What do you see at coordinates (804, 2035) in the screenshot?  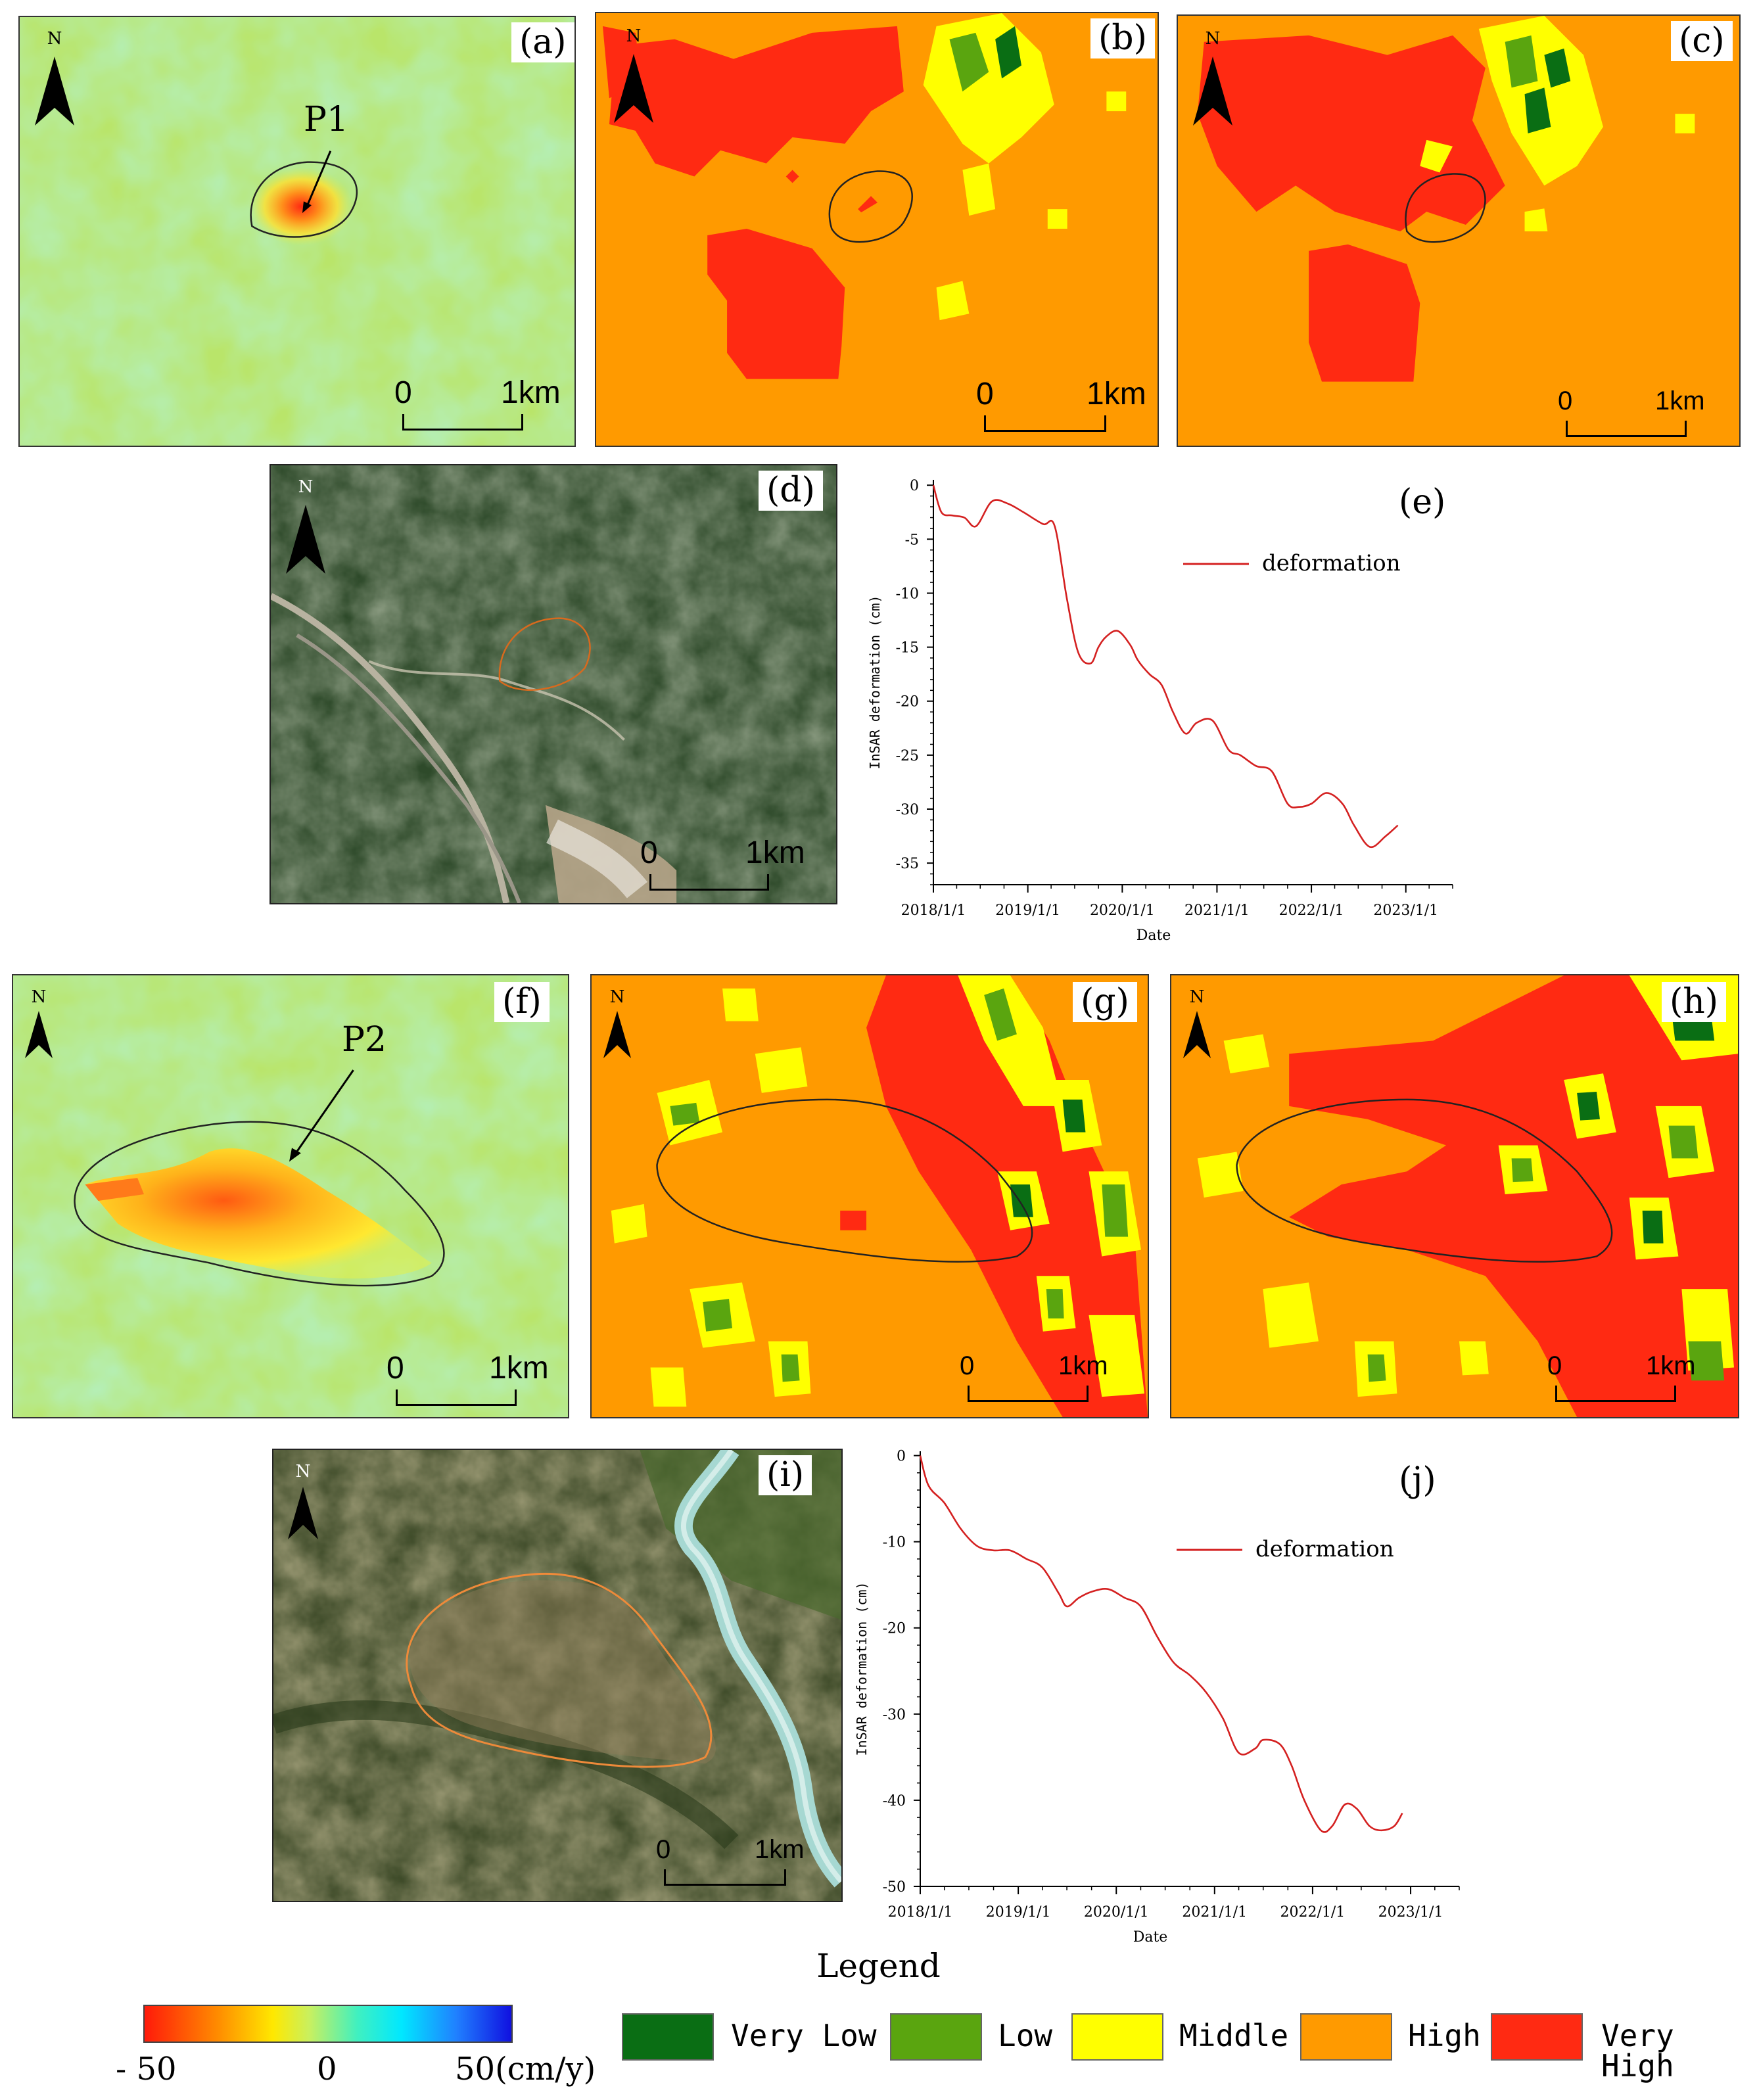 I see `legend-label-very-low: Very Low` at bounding box center [804, 2035].